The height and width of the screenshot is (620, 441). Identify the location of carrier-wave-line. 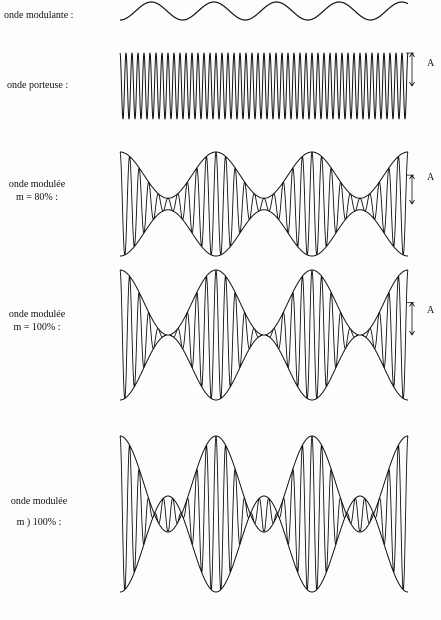
(264, 86).